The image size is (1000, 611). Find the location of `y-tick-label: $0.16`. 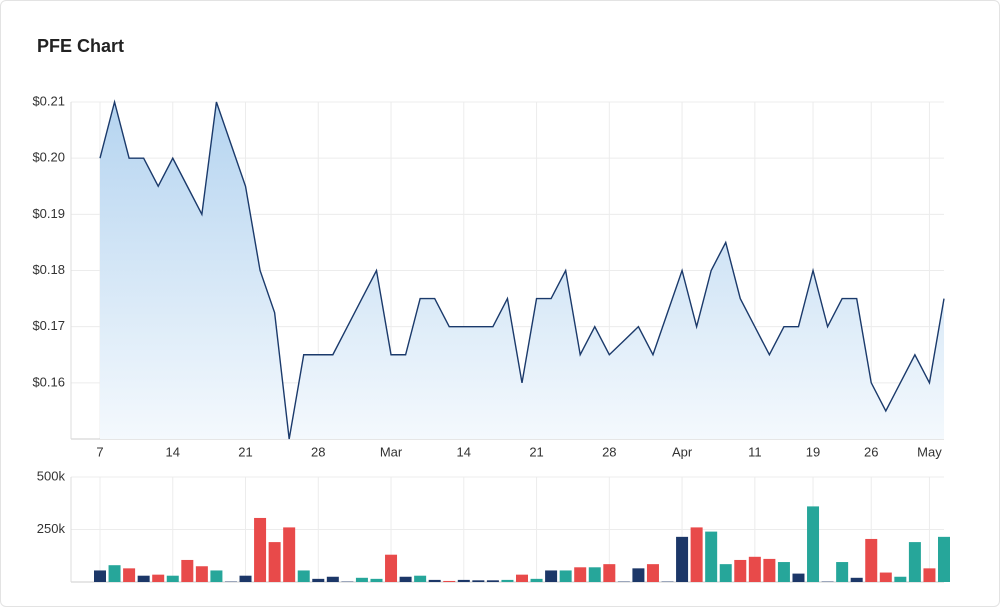

y-tick-label: $0.16 is located at coordinates (48, 381).